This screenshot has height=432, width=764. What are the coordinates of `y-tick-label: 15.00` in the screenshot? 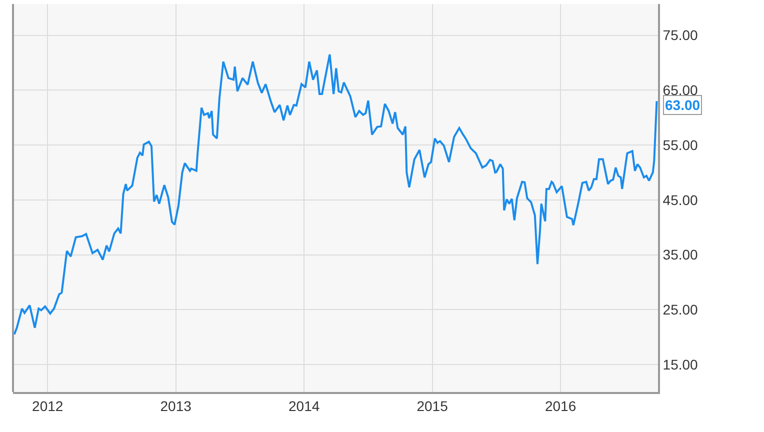 It's located at (680, 364).